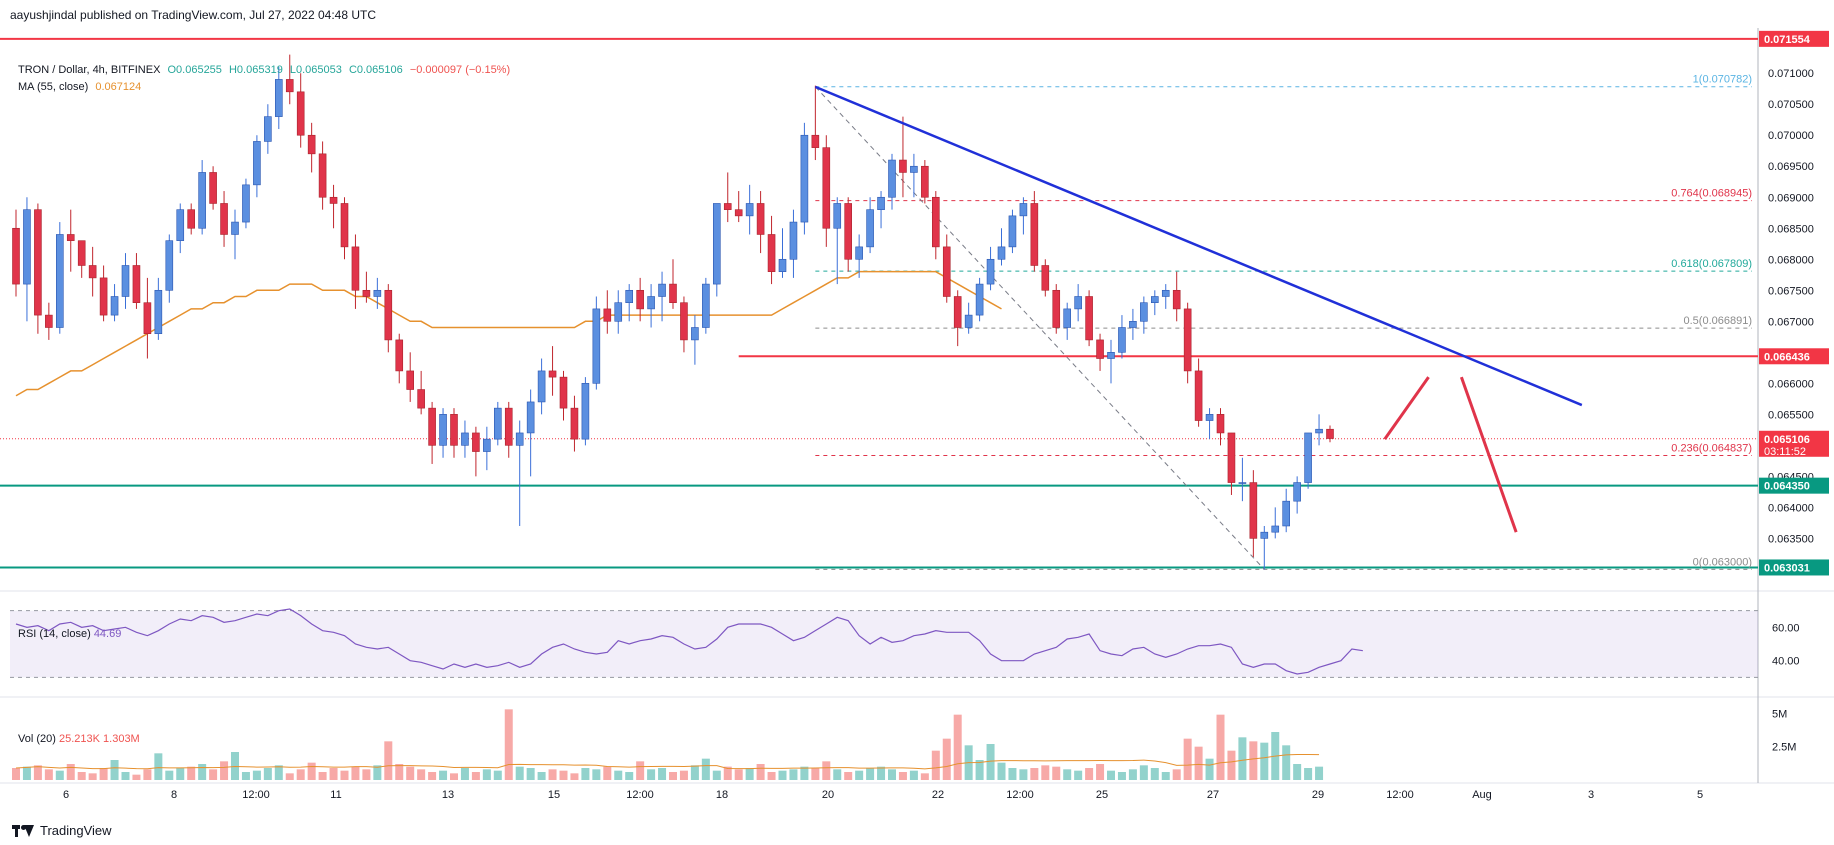  I want to click on time-tick-label: 29, so click(1318, 795).